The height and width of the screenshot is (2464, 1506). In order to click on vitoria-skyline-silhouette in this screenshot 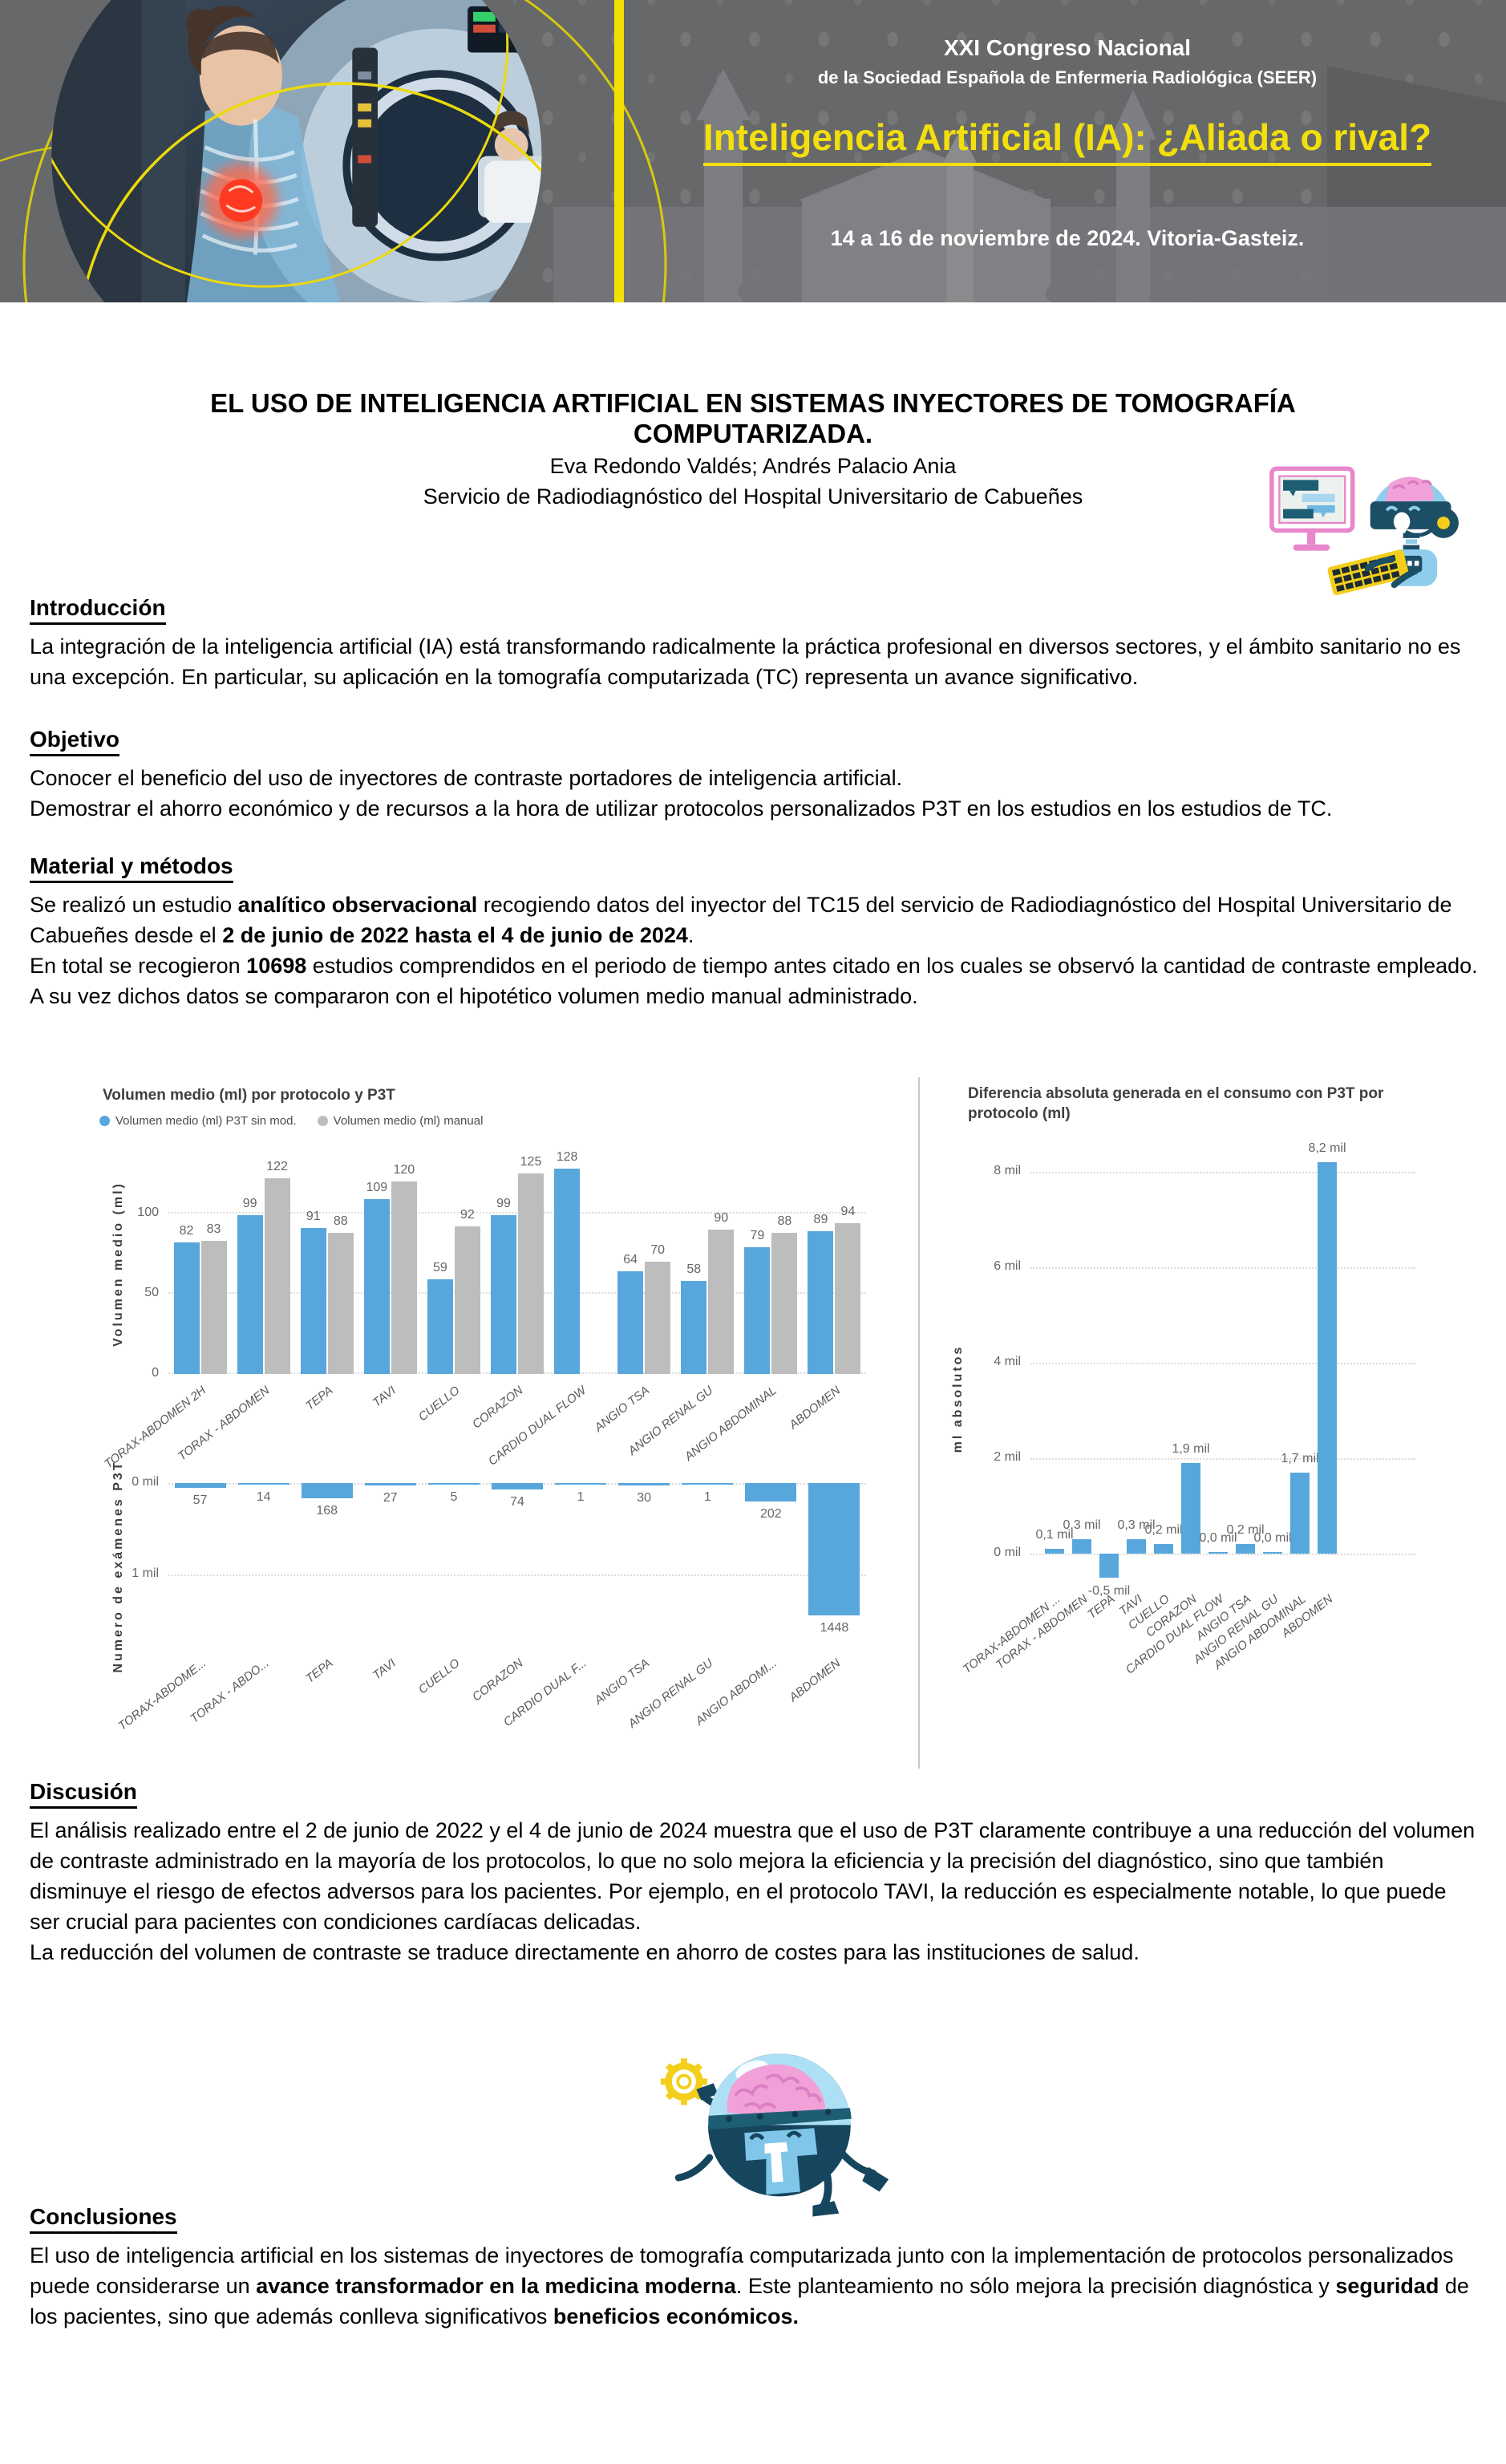, I will do `click(753, 151)`.